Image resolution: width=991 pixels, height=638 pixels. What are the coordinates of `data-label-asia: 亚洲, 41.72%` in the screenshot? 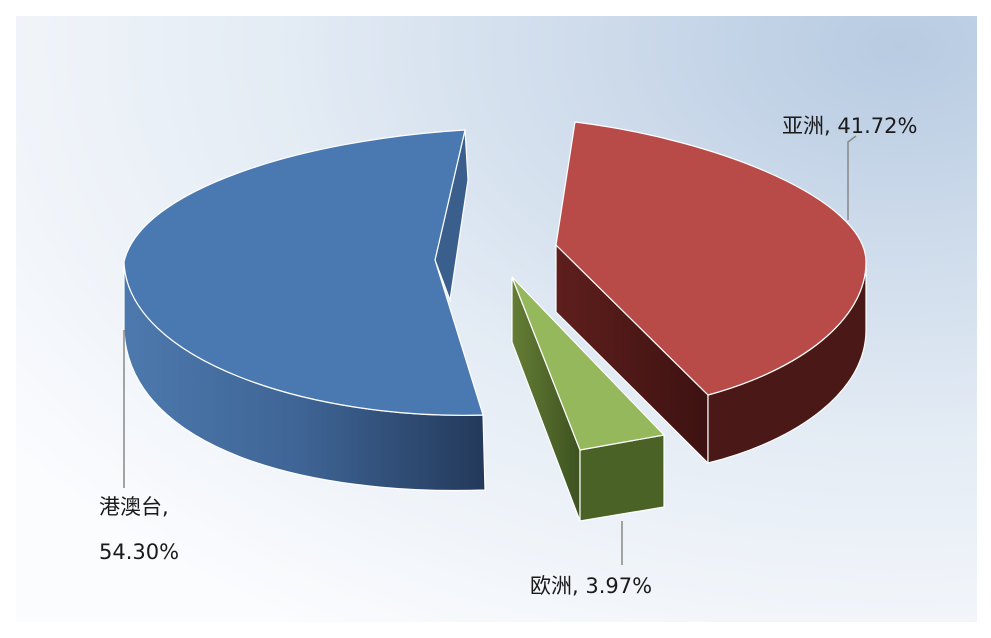 It's located at (849, 126).